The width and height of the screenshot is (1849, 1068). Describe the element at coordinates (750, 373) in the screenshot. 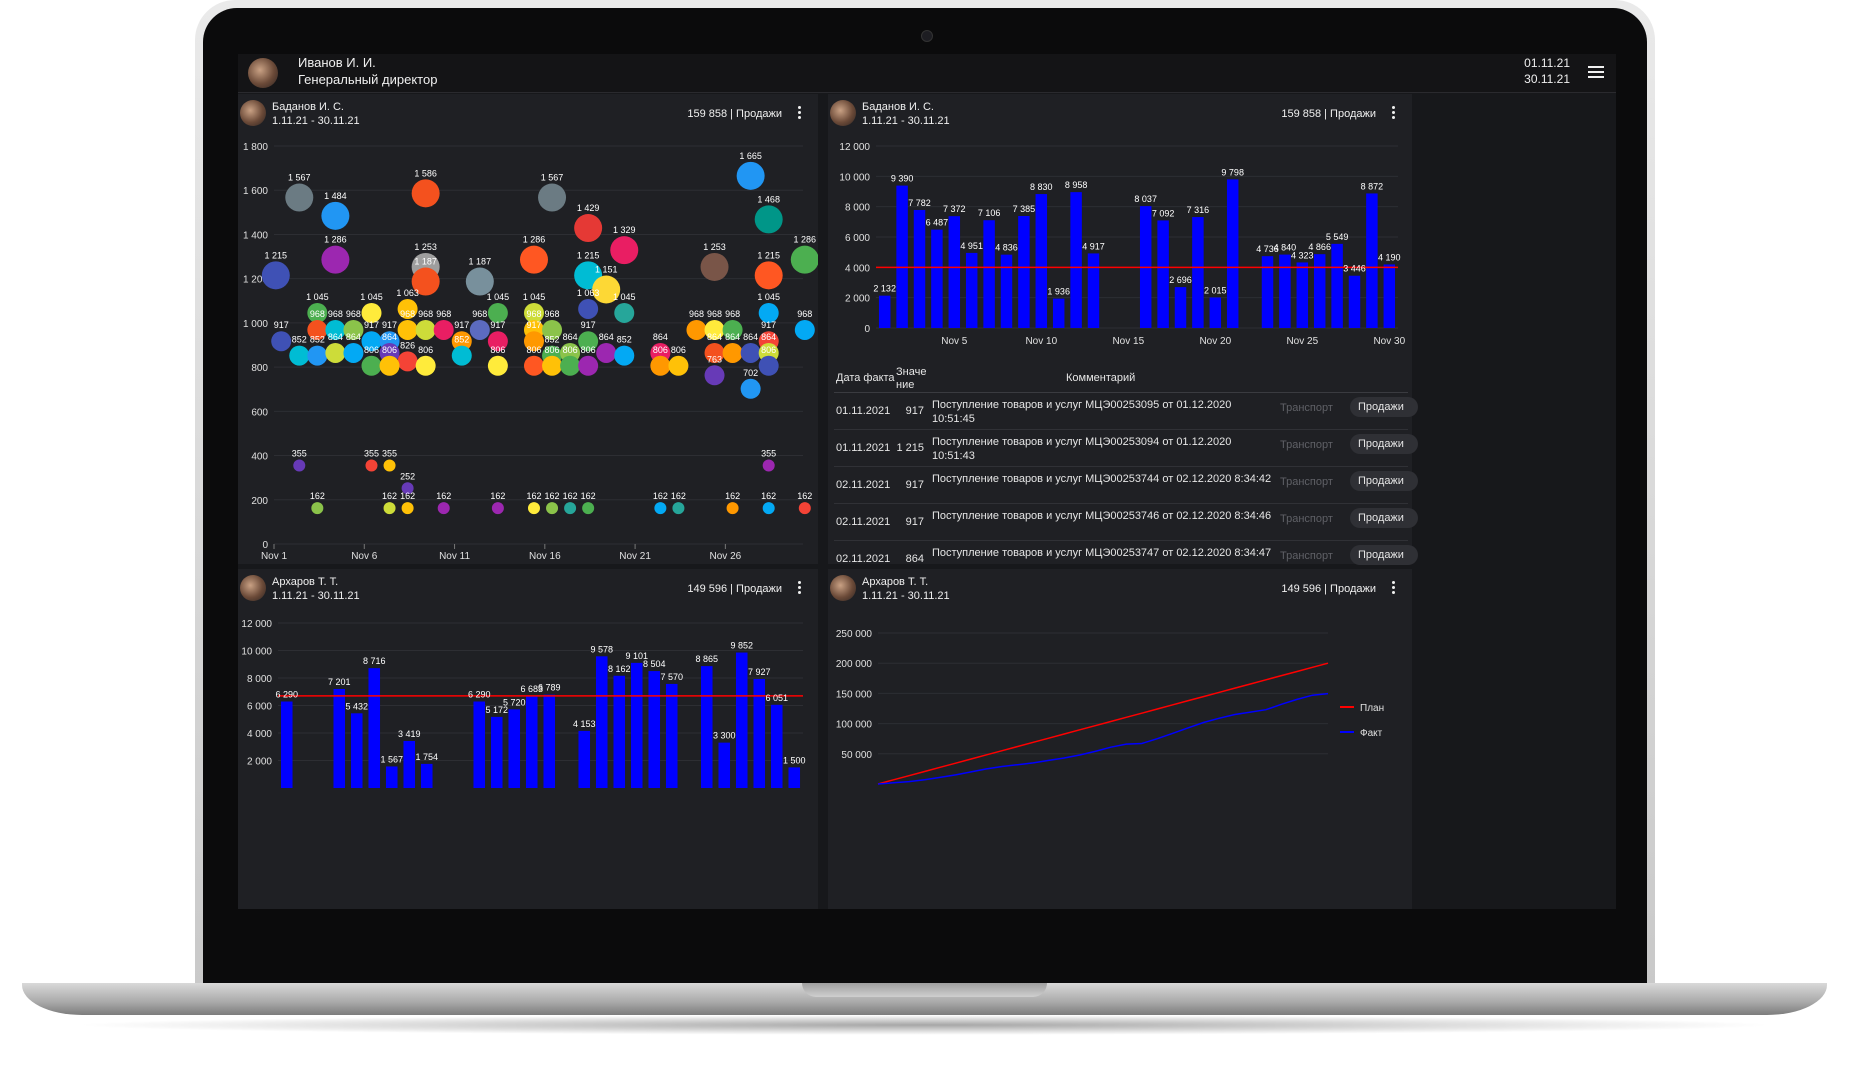

I see `data-label: 702` at that location.